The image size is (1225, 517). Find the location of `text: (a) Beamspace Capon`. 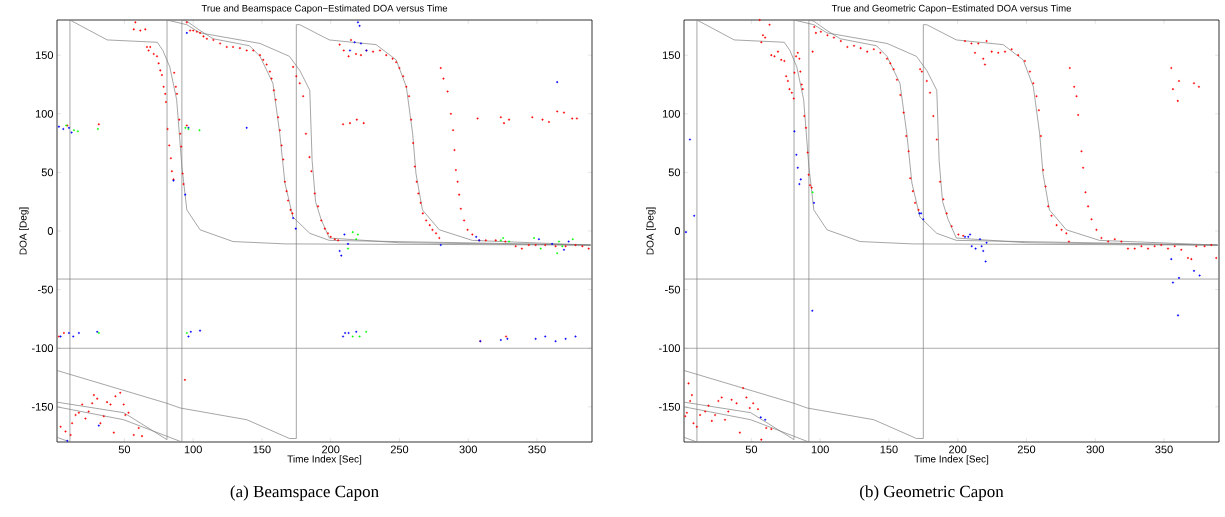

text: (a) Beamspace Capon is located at coordinates (304, 493).